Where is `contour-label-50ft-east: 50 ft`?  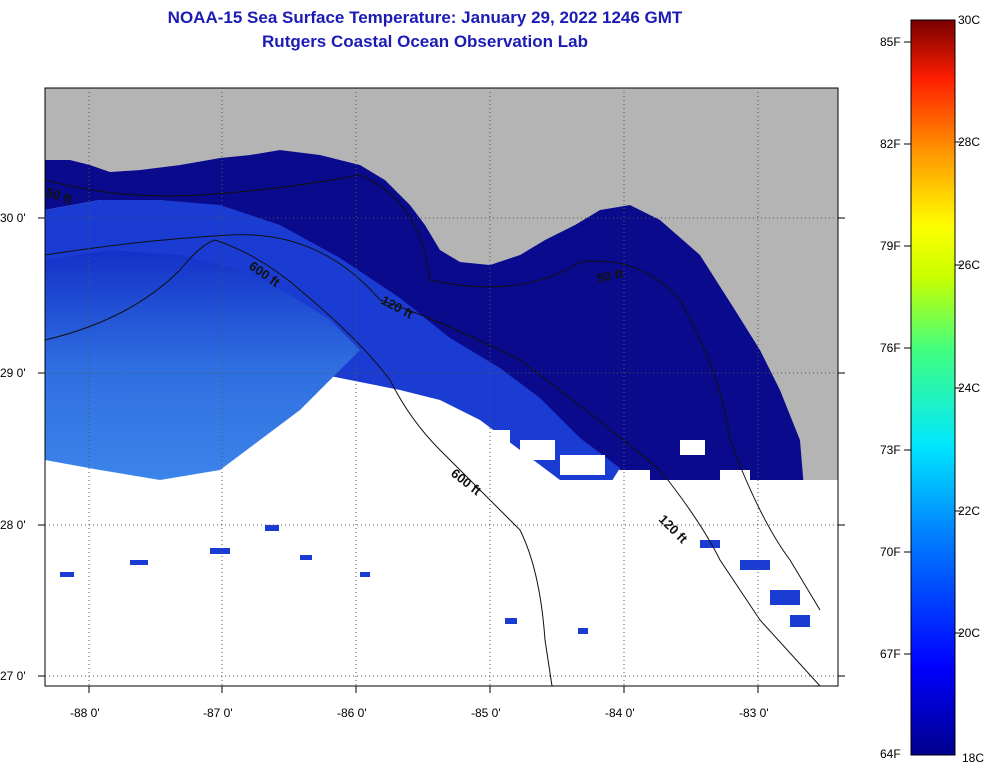 contour-label-50ft-east: 50 ft is located at coordinates (611, 276).